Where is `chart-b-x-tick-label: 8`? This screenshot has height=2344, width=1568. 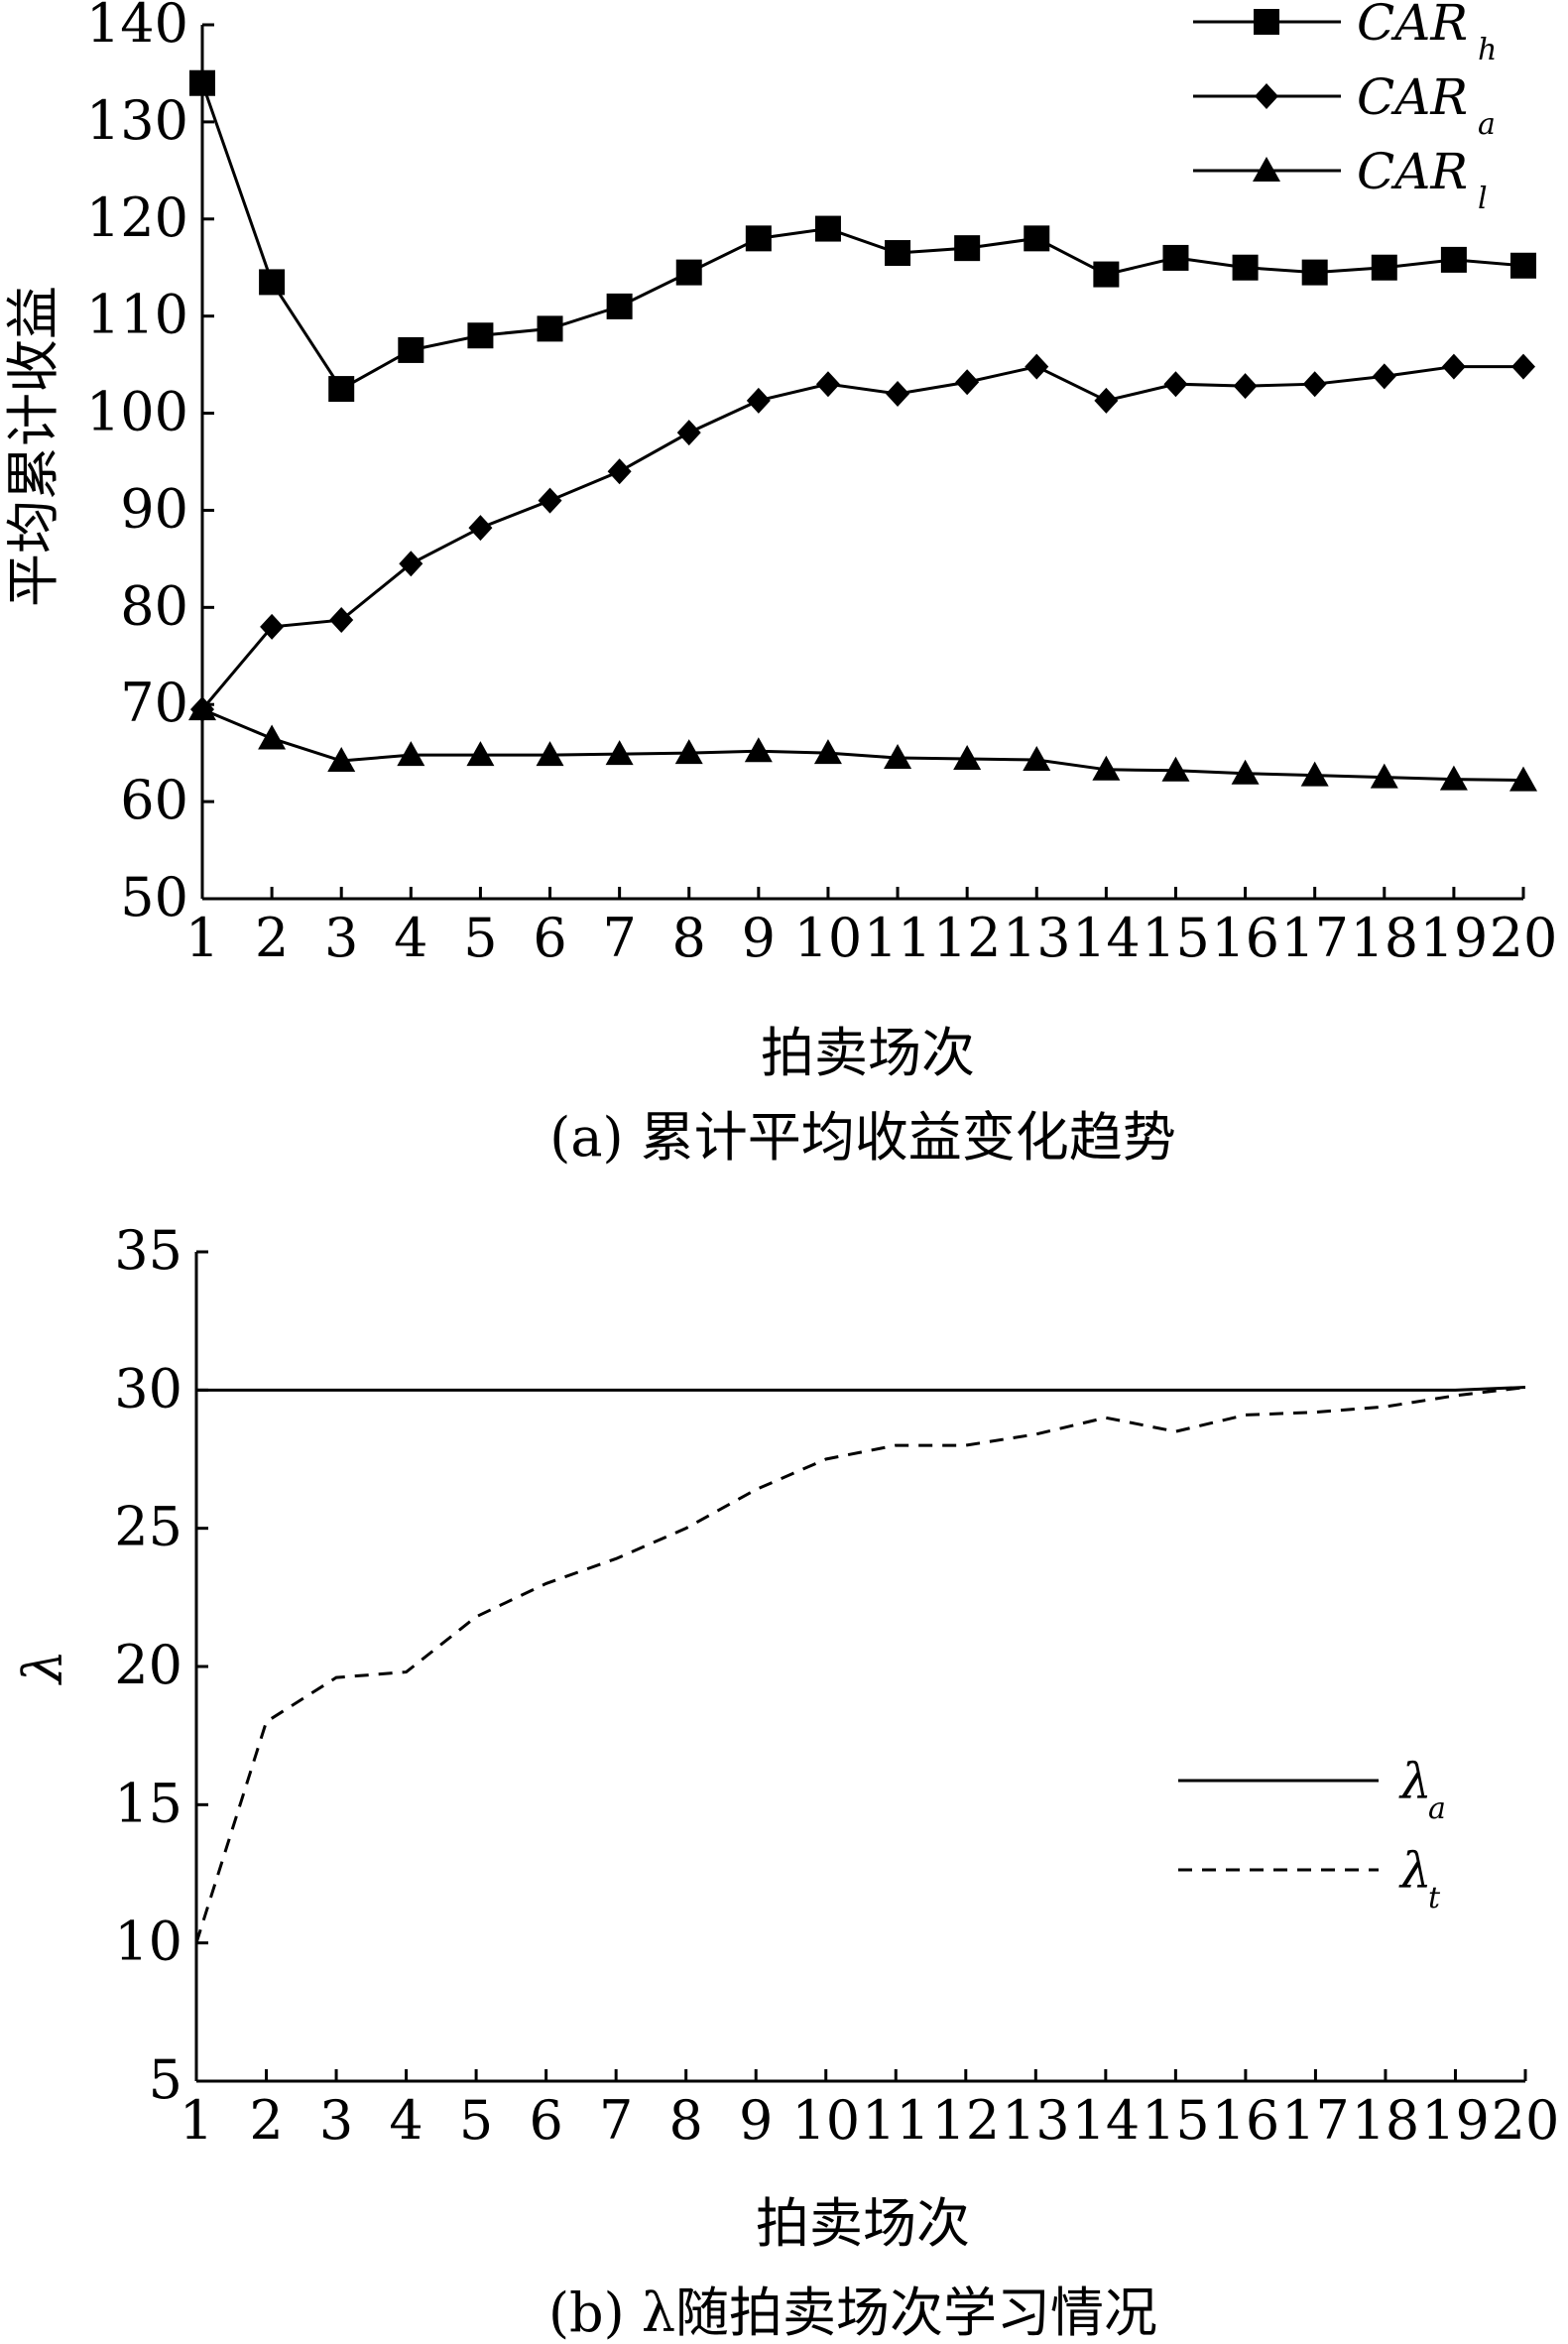 chart-b-x-tick-label: 8 is located at coordinates (686, 2120).